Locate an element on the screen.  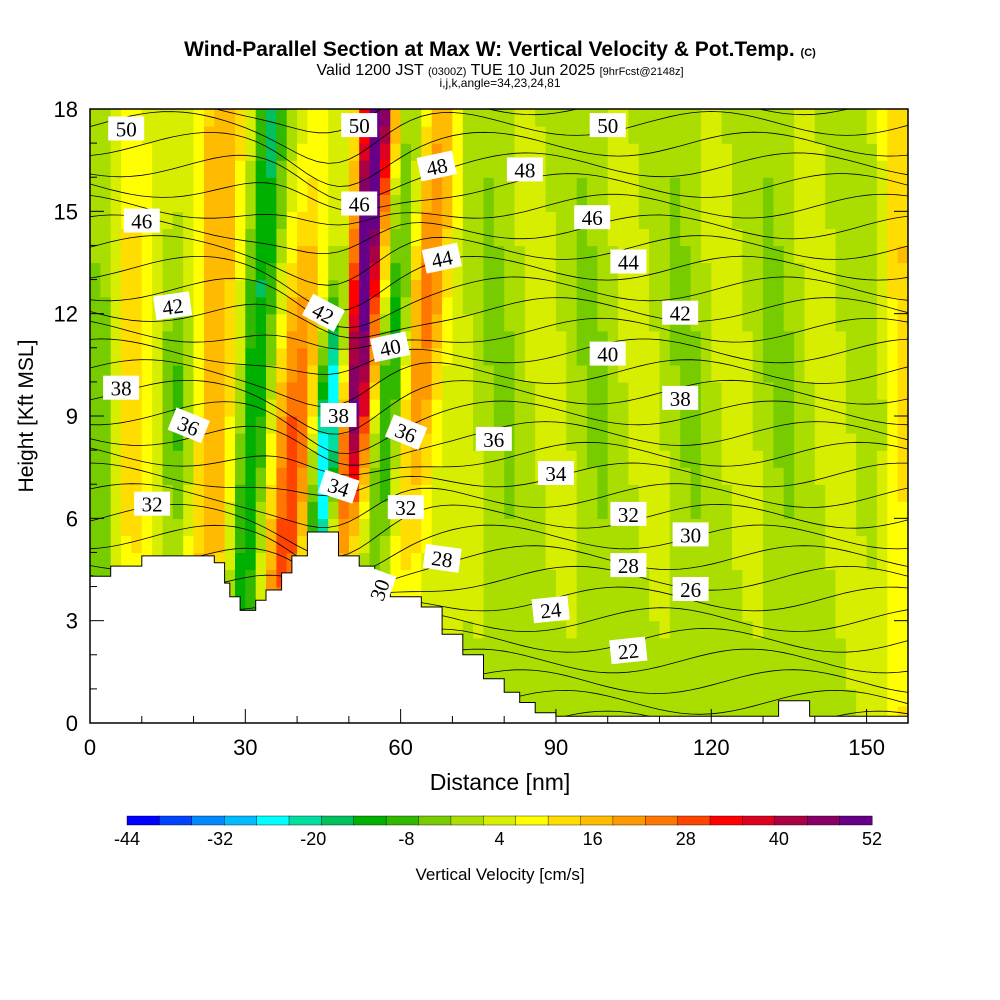
contour-label: 40 is located at coordinates (607, 354).